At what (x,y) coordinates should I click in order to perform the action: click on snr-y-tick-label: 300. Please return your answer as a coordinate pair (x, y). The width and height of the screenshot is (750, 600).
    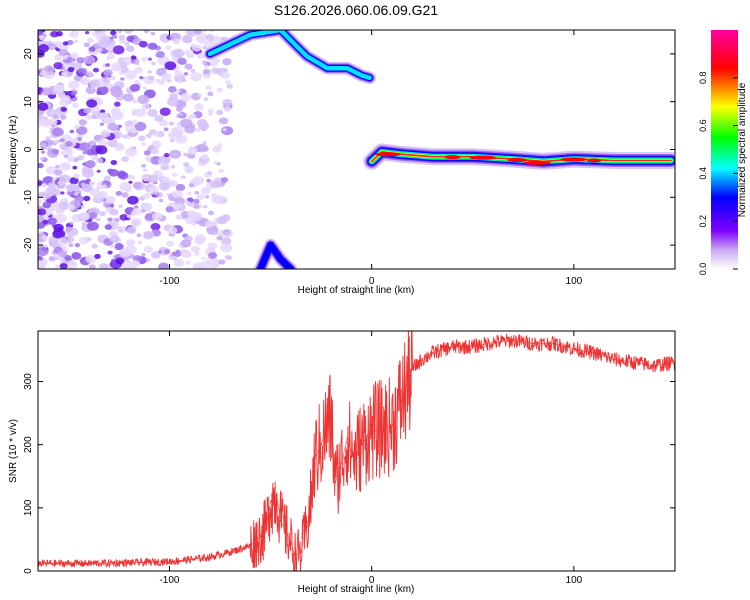
    Looking at the image, I should click on (28, 381).